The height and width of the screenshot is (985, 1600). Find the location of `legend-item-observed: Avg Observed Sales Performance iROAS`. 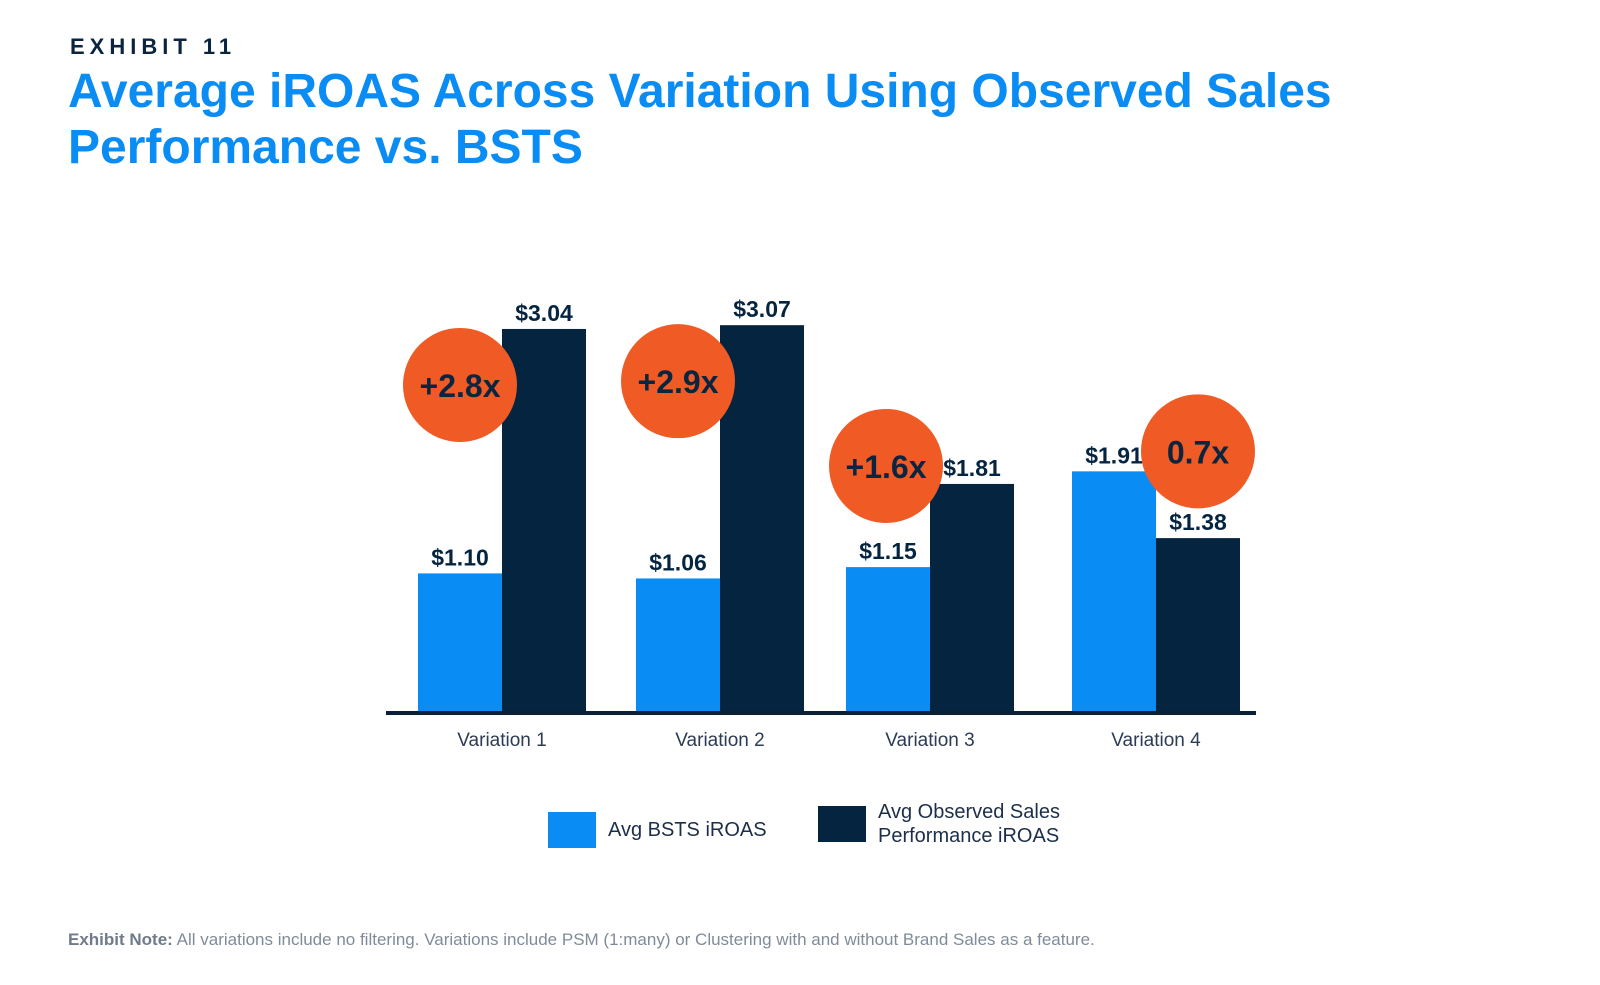

legend-item-observed: Avg Observed Sales Performance iROAS is located at coordinates (939, 824).